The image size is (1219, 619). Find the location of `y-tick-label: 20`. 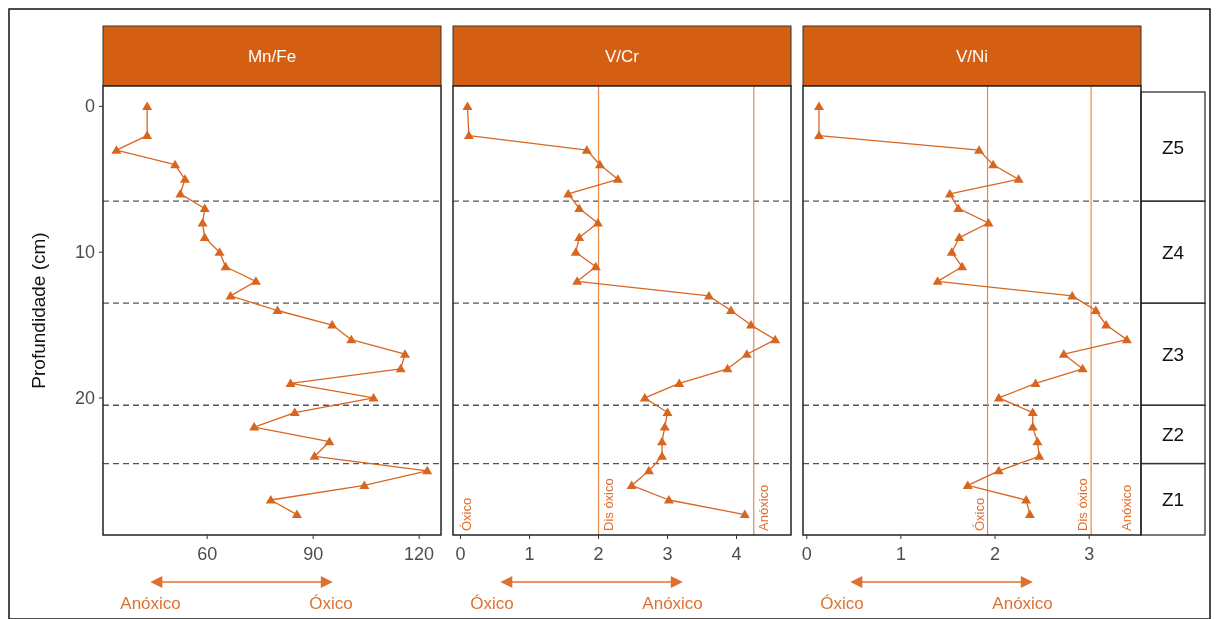

y-tick-label: 20 is located at coordinates (84, 397).